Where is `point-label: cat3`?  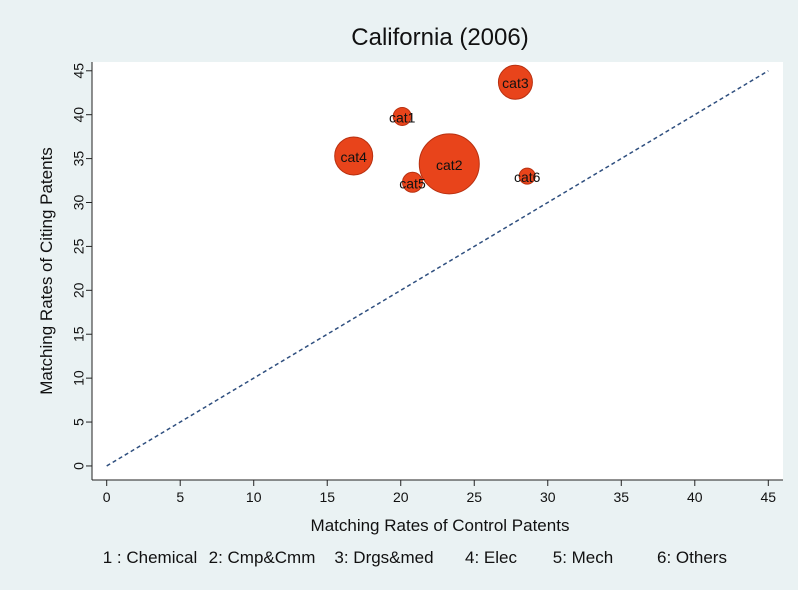
point-label: cat3 is located at coordinates (515, 83).